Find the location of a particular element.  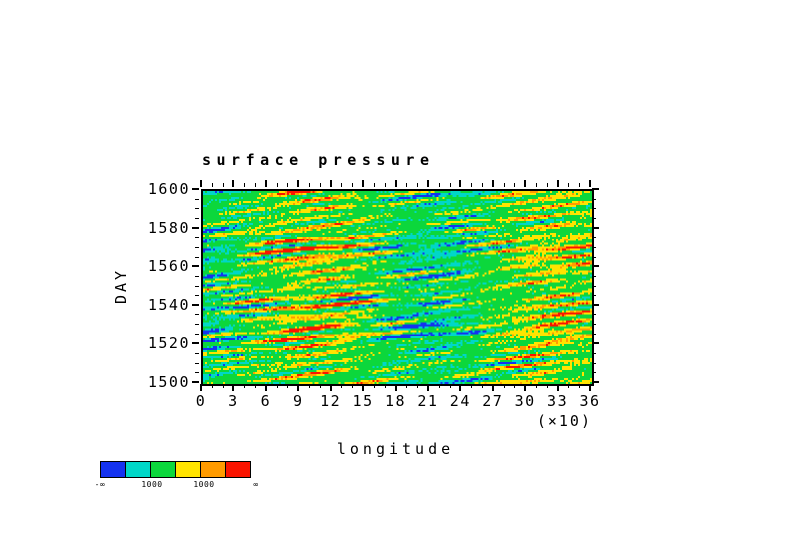

colorbar is located at coordinates (175, 469).